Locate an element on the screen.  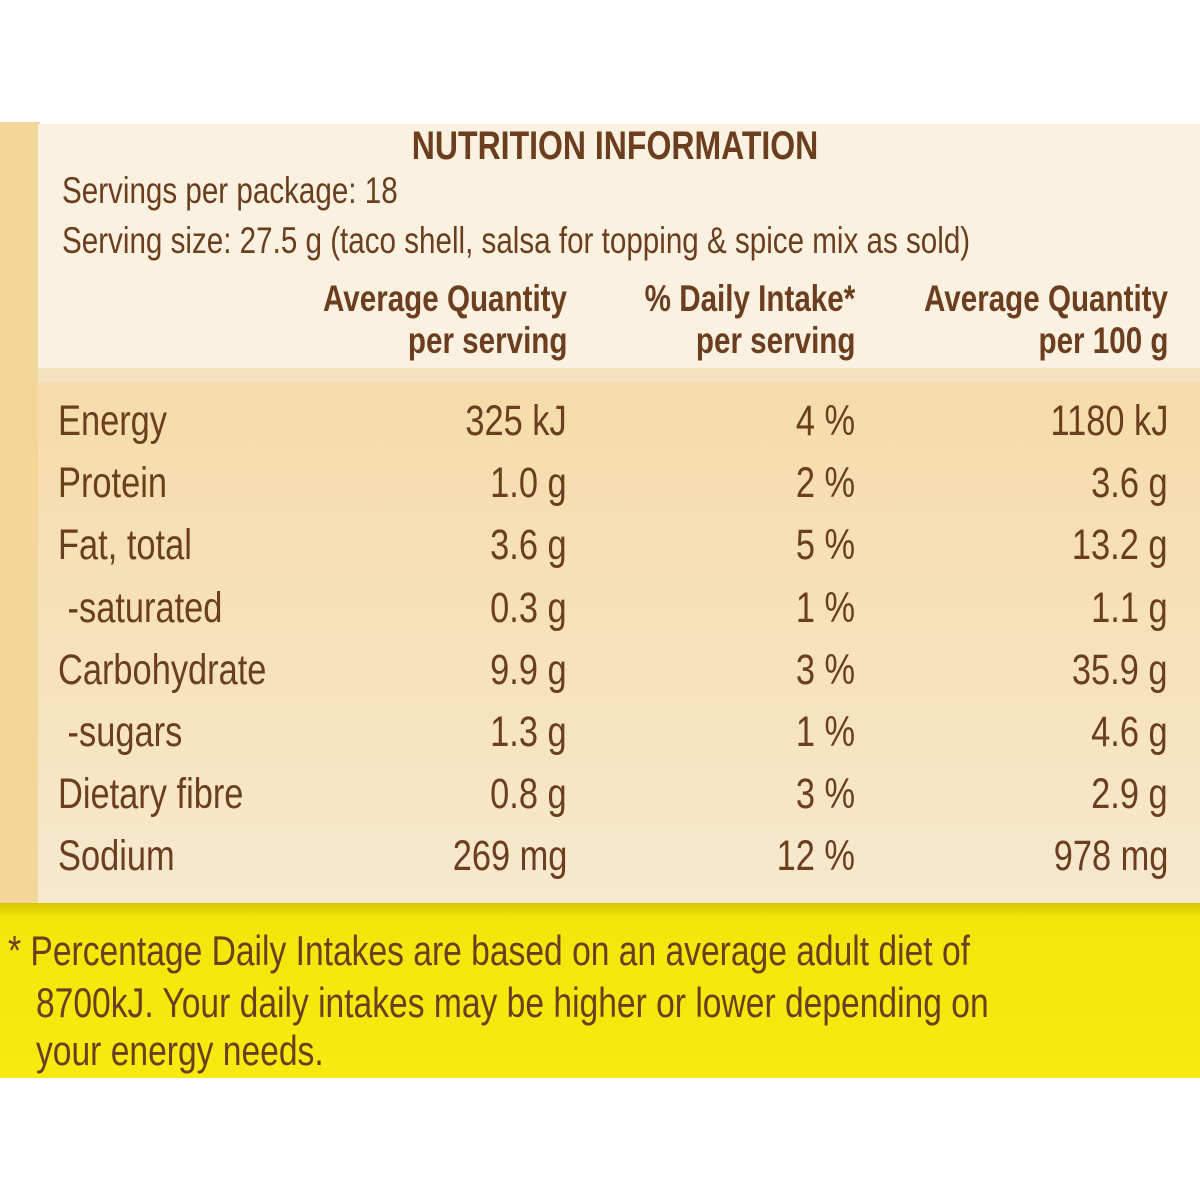
per-100g-value: 35.9 g is located at coordinates (1120, 669).